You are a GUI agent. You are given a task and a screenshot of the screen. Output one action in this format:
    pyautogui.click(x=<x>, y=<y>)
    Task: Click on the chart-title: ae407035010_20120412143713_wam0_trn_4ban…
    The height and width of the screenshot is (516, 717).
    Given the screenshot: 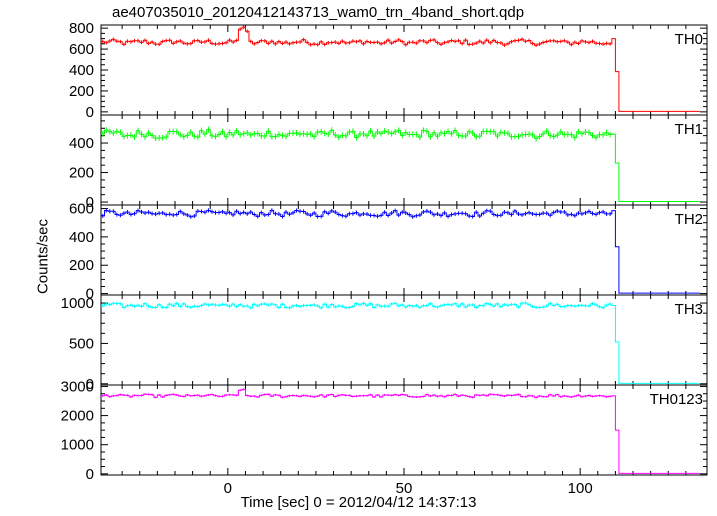 What is the action you would take?
    pyautogui.click(x=318, y=12)
    